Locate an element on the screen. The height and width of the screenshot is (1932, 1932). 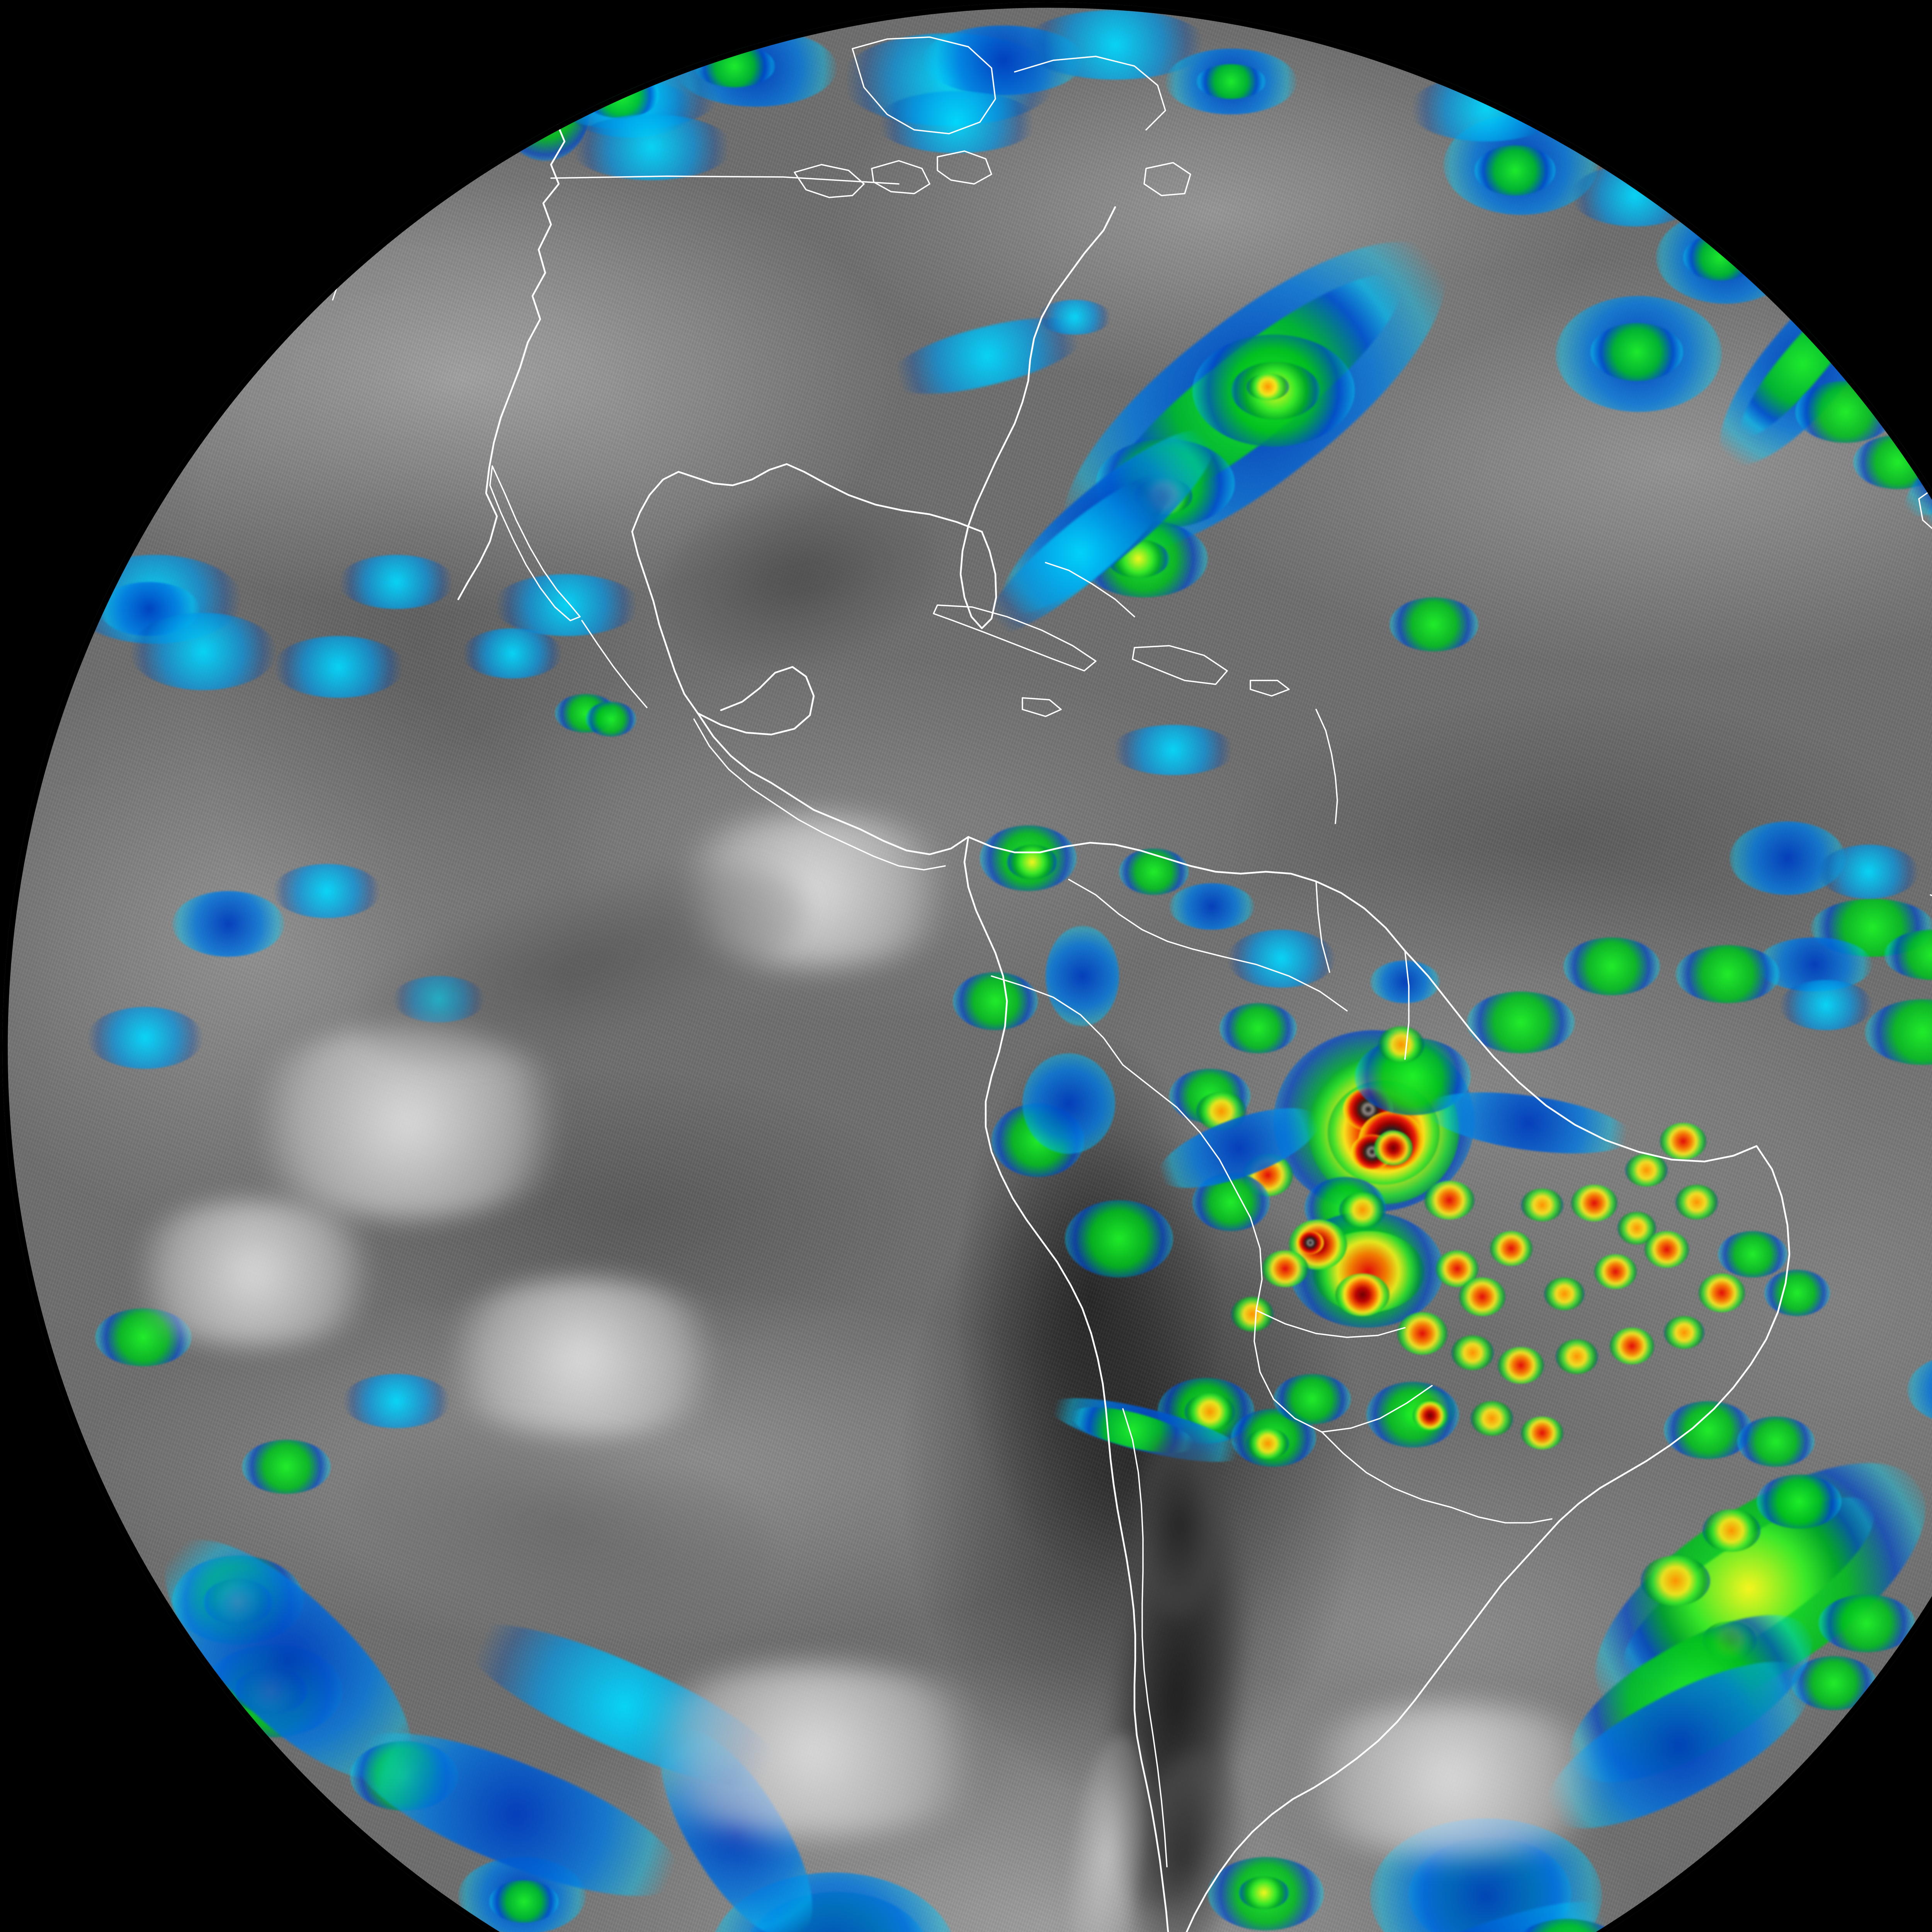
cloud-feature-mcc2-core-b is located at coordinates (1362, 1295).